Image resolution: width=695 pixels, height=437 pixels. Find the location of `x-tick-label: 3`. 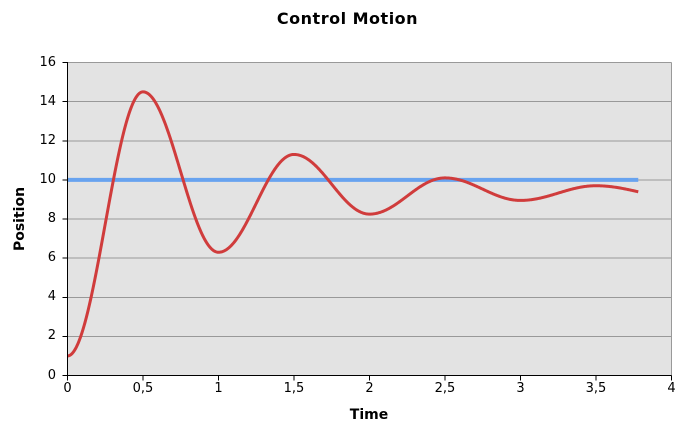

x-tick-label: 3 is located at coordinates (520, 388).